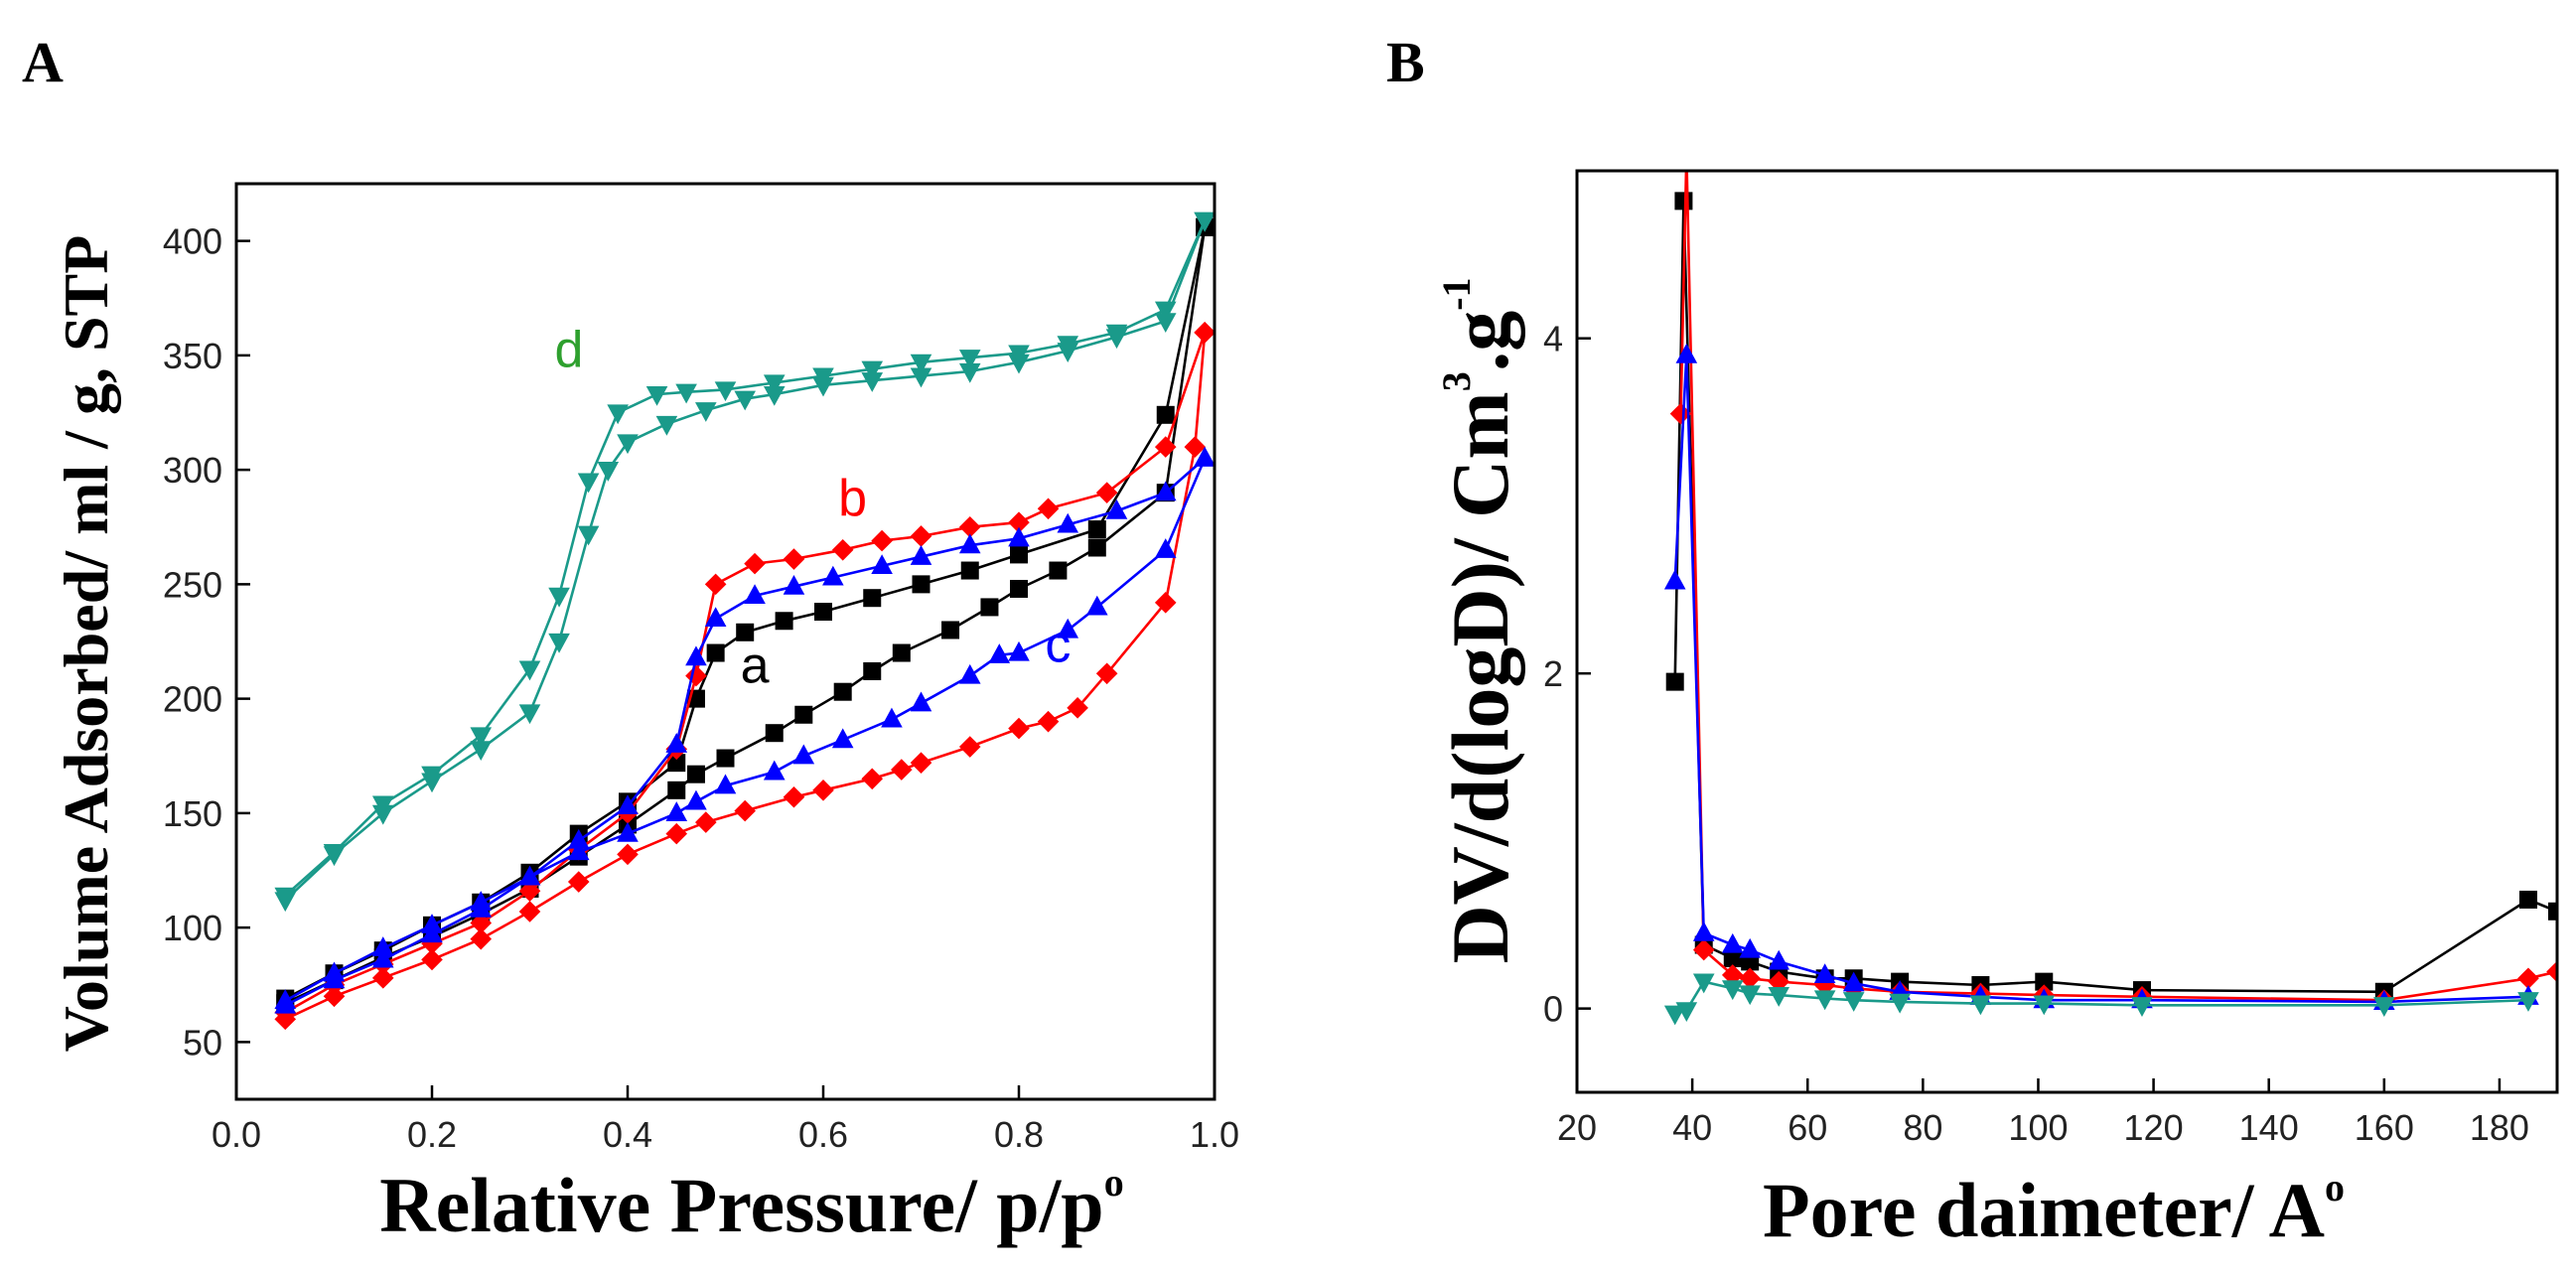 The image size is (2576, 1278). I want to click on panel-b-x-tick-label: 80, so click(1923, 1127).